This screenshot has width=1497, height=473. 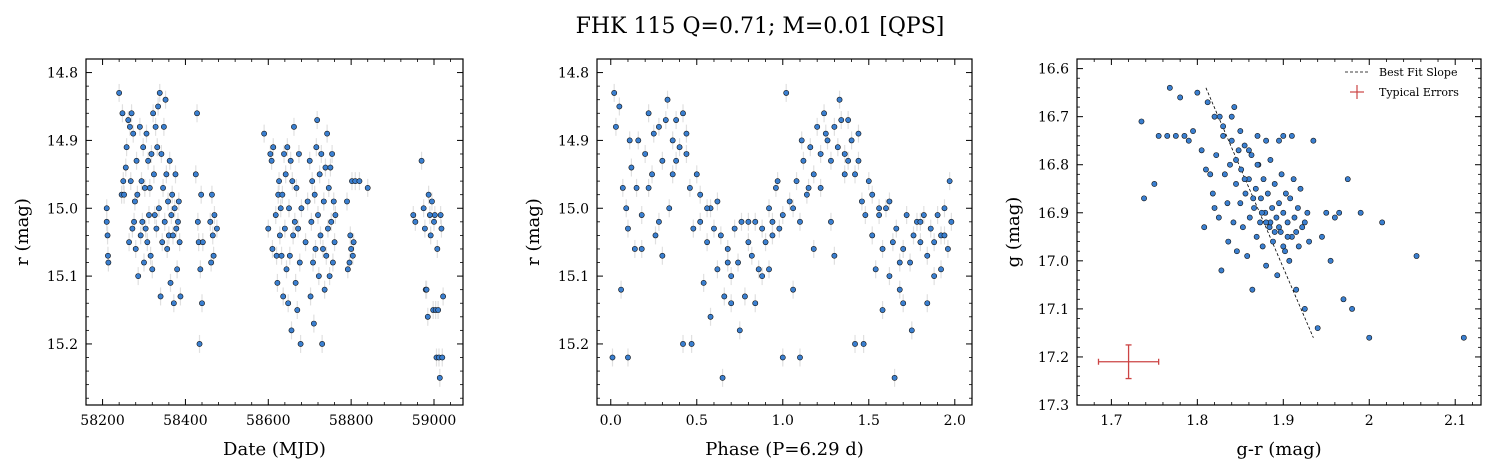 I want to click on x-tick-label: 58400, so click(x=185, y=421).